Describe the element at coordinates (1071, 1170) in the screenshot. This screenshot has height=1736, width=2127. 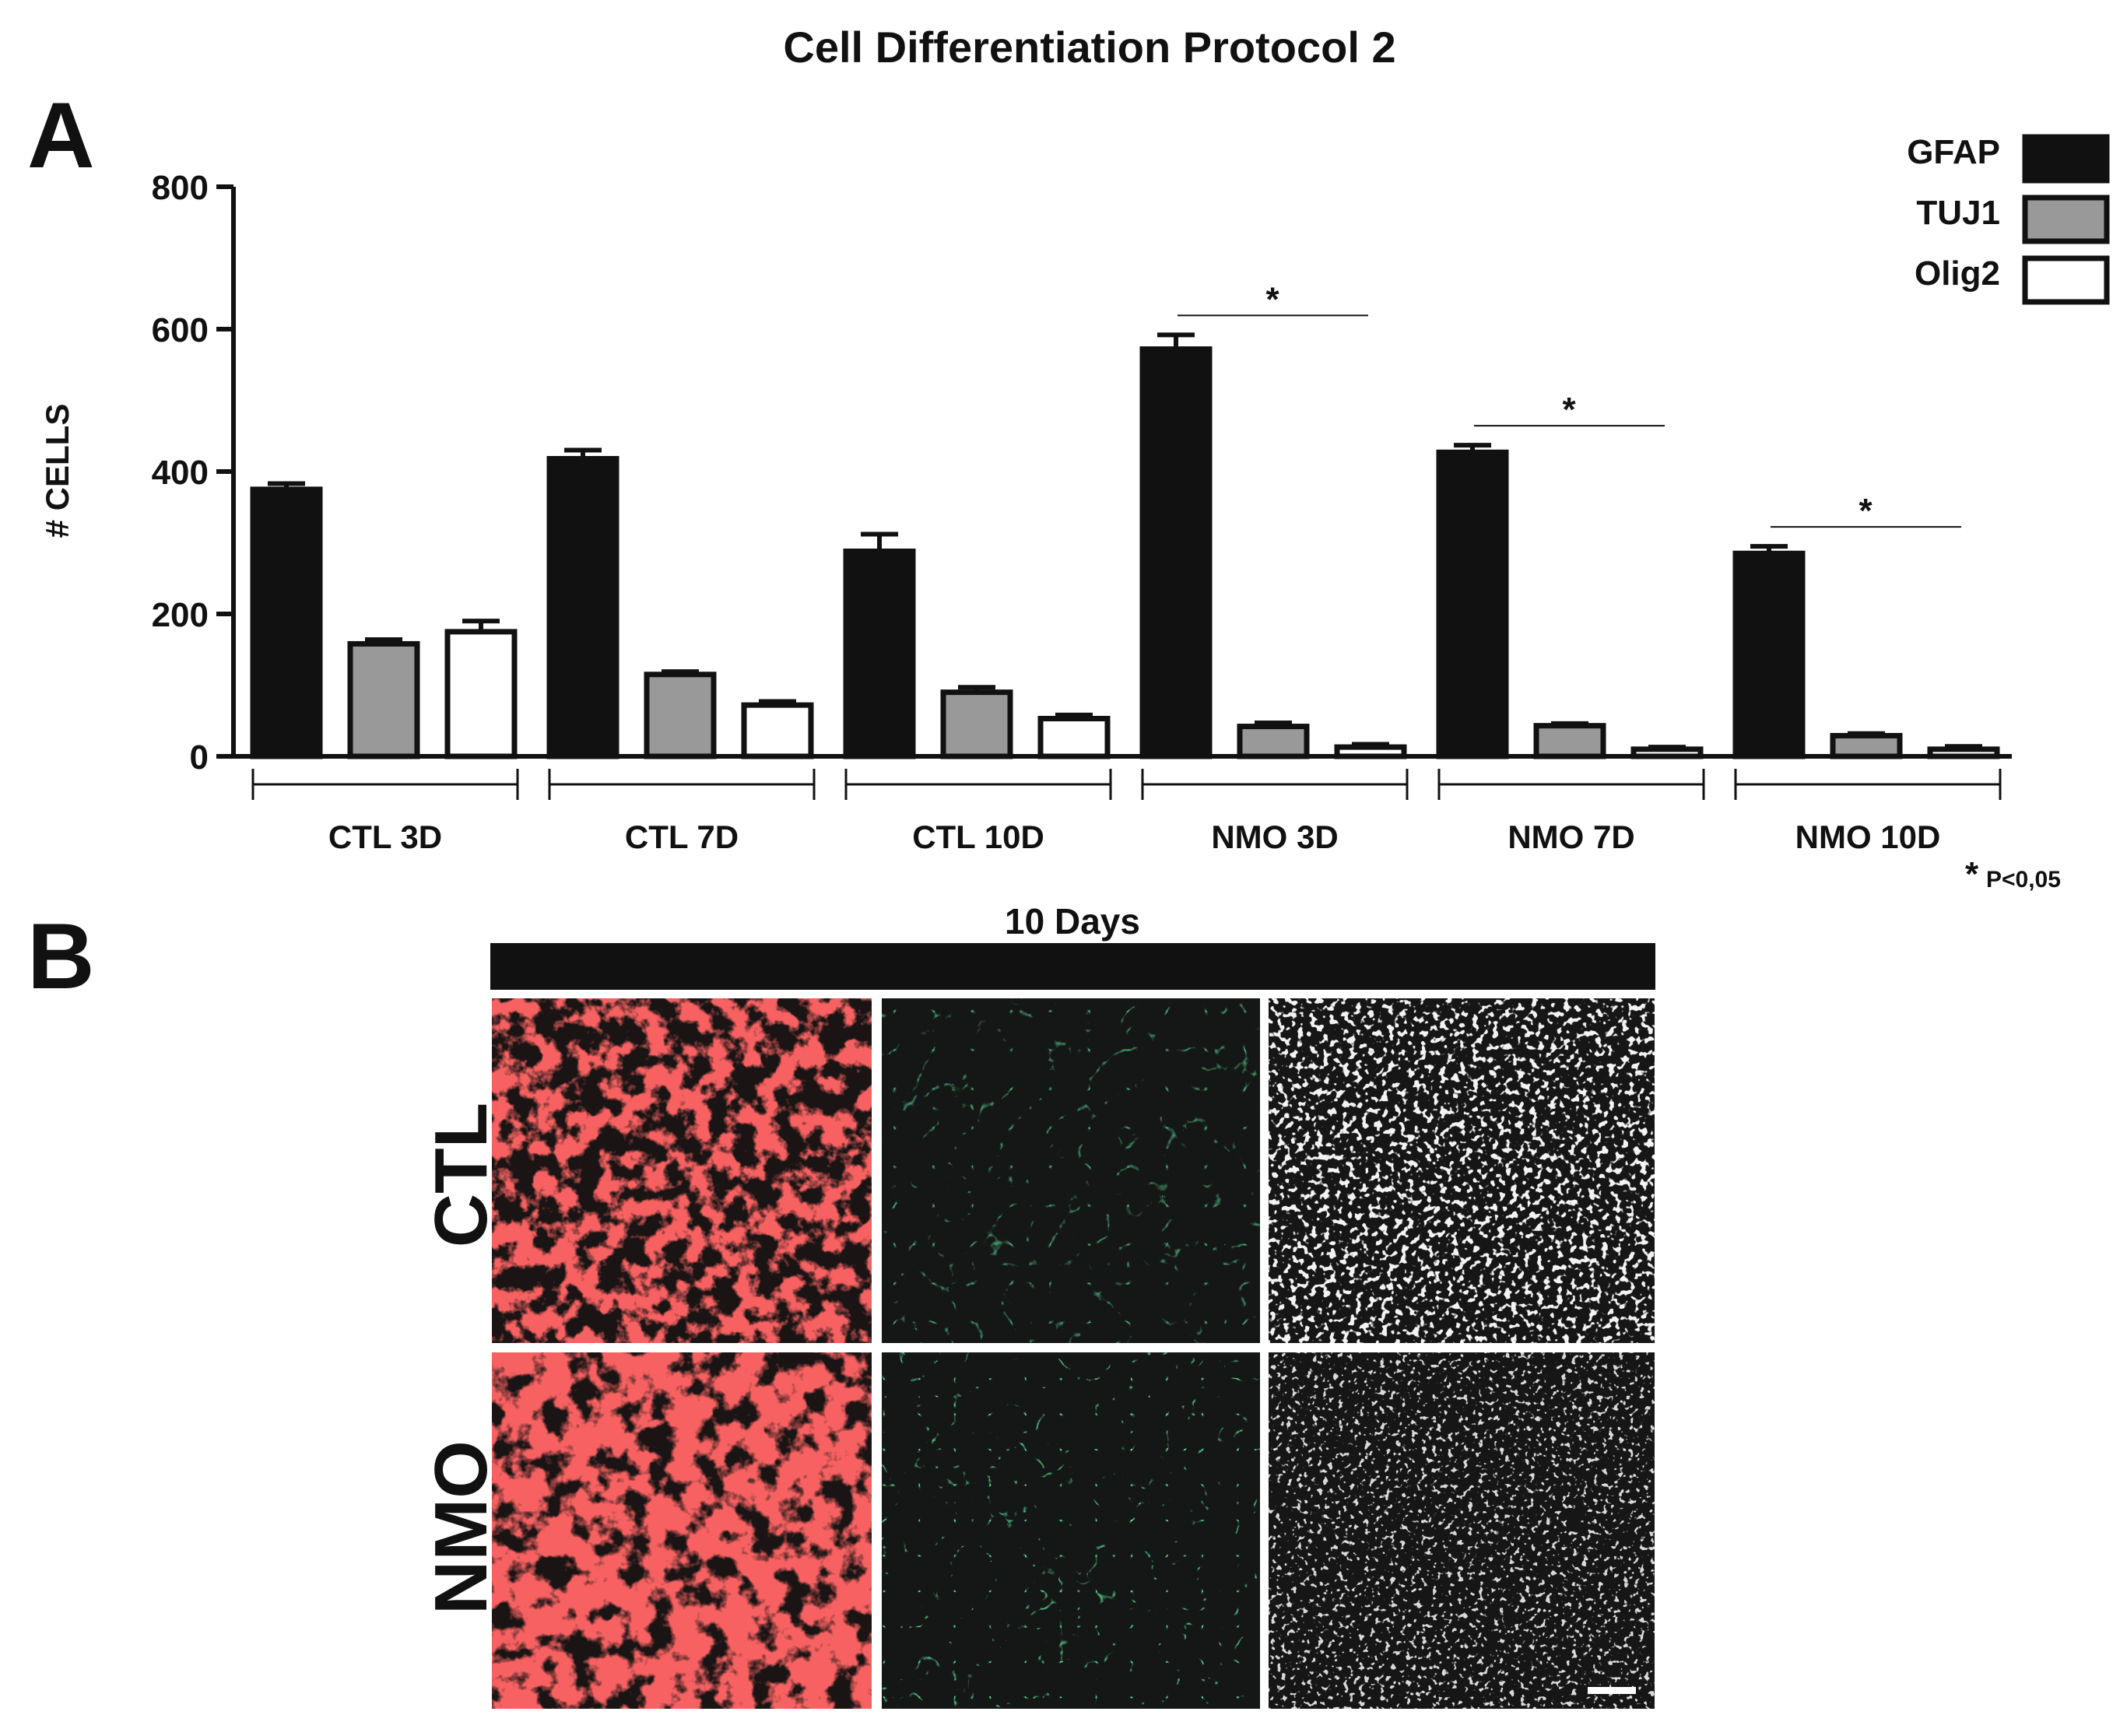
I see `micrograph-ctl-tuj-signal` at that location.